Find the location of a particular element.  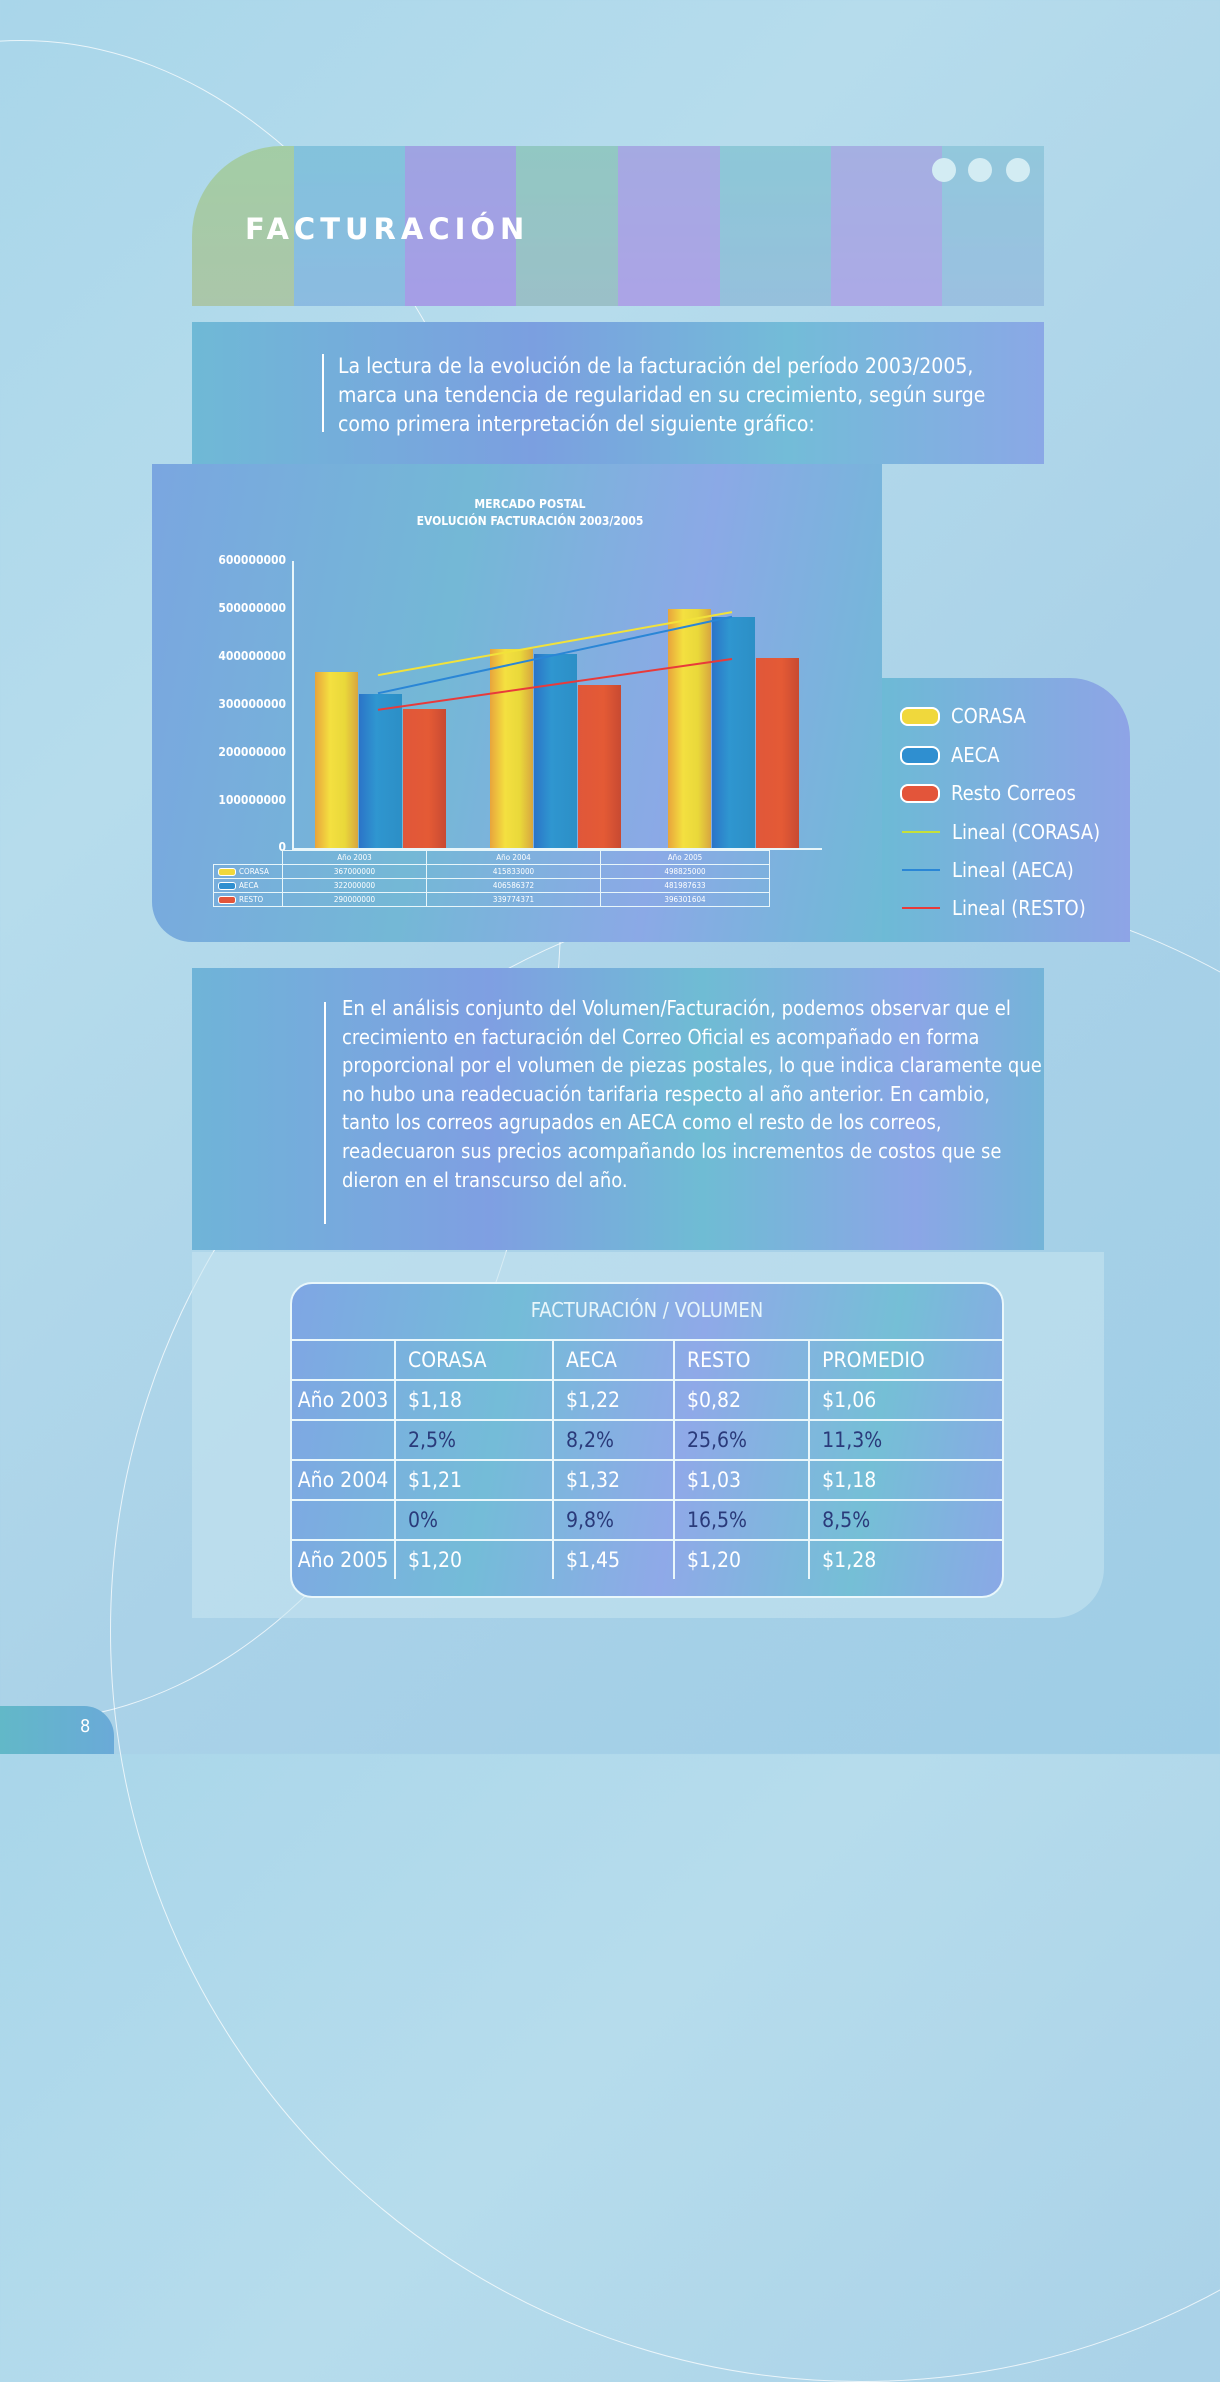

corasa-swatch-icon is located at coordinates (227, 871).